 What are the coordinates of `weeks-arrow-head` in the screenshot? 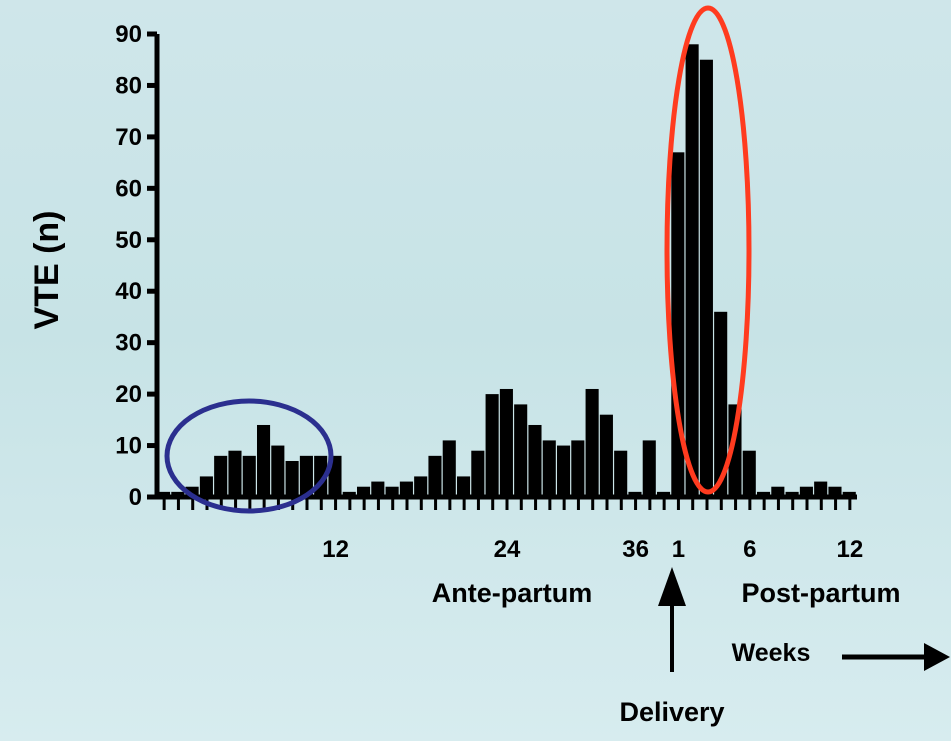 It's located at (937, 657).